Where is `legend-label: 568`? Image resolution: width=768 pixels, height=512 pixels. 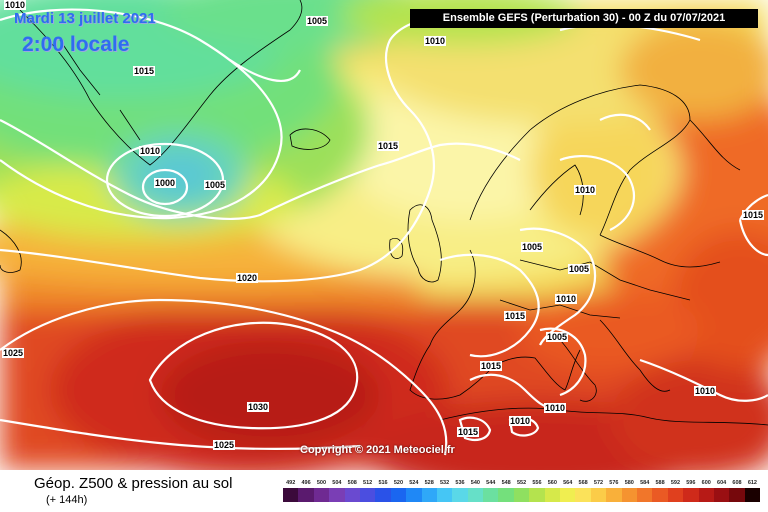
legend-label: 568 is located at coordinates (583, 483).